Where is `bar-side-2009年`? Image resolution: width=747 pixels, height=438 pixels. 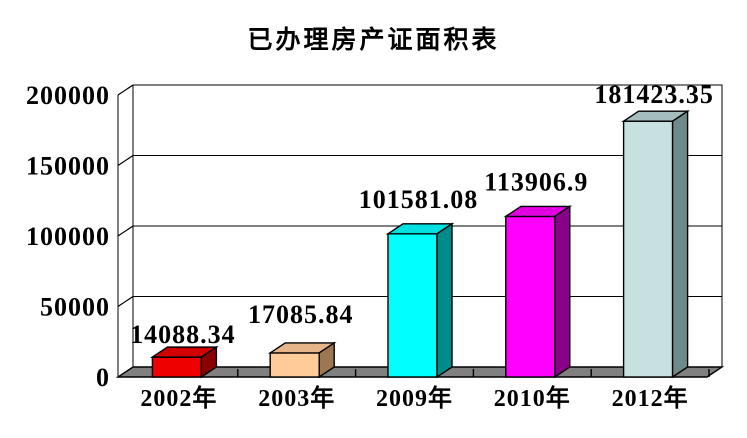 bar-side-2009年 is located at coordinates (444, 300).